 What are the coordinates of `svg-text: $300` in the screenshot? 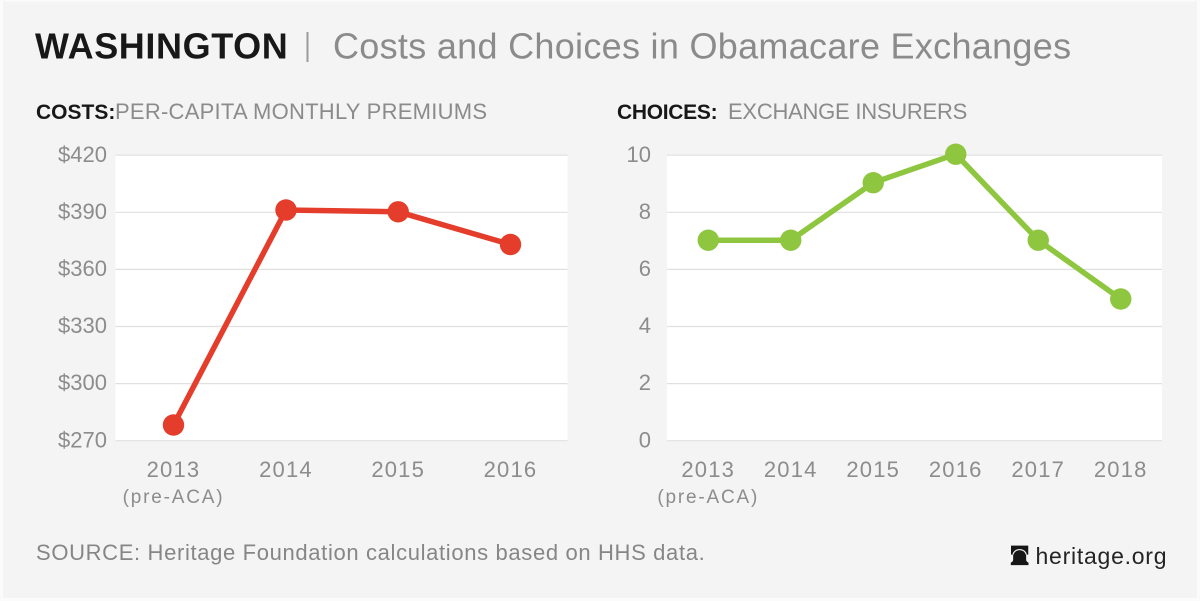 It's located at (82, 382).